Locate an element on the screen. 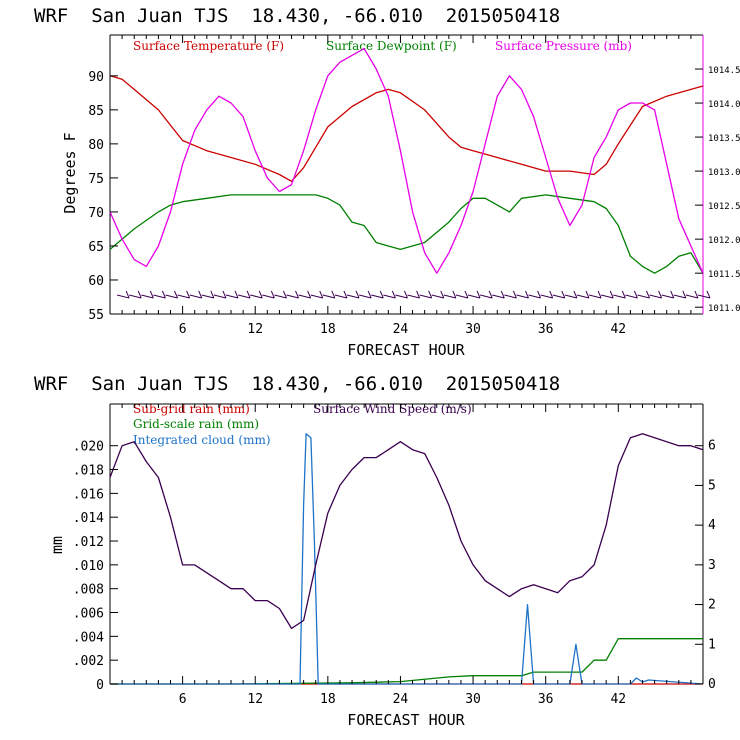  y2-tick-label: 1014.0 is located at coordinates (724, 105).